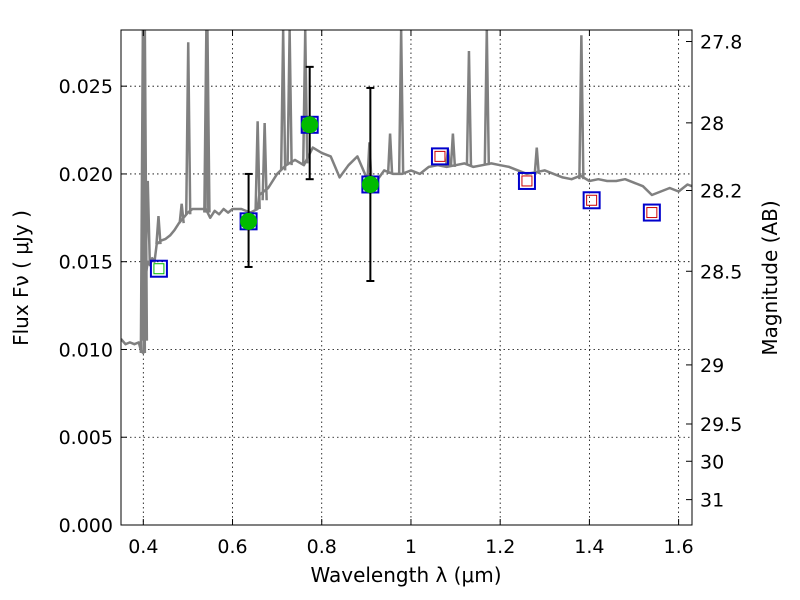 The image size is (800, 600). What do you see at coordinates (721, 192) in the screenshot?
I see `right-tick-label: 28.2` at bounding box center [721, 192].